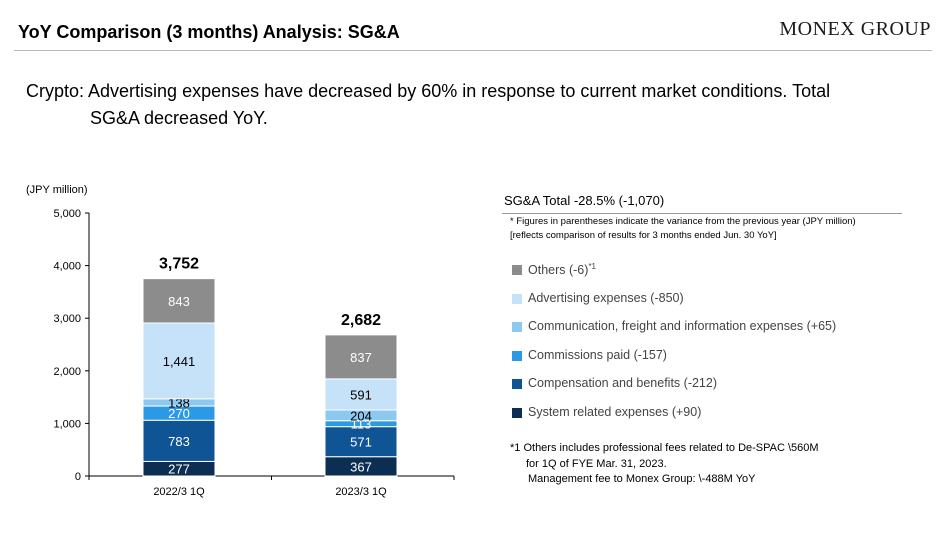 This screenshot has width=950, height=534. What do you see at coordinates (179, 492) in the screenshot?
I see `x-category-label: 2022/3 1Q` at bounding box center [179, 492].